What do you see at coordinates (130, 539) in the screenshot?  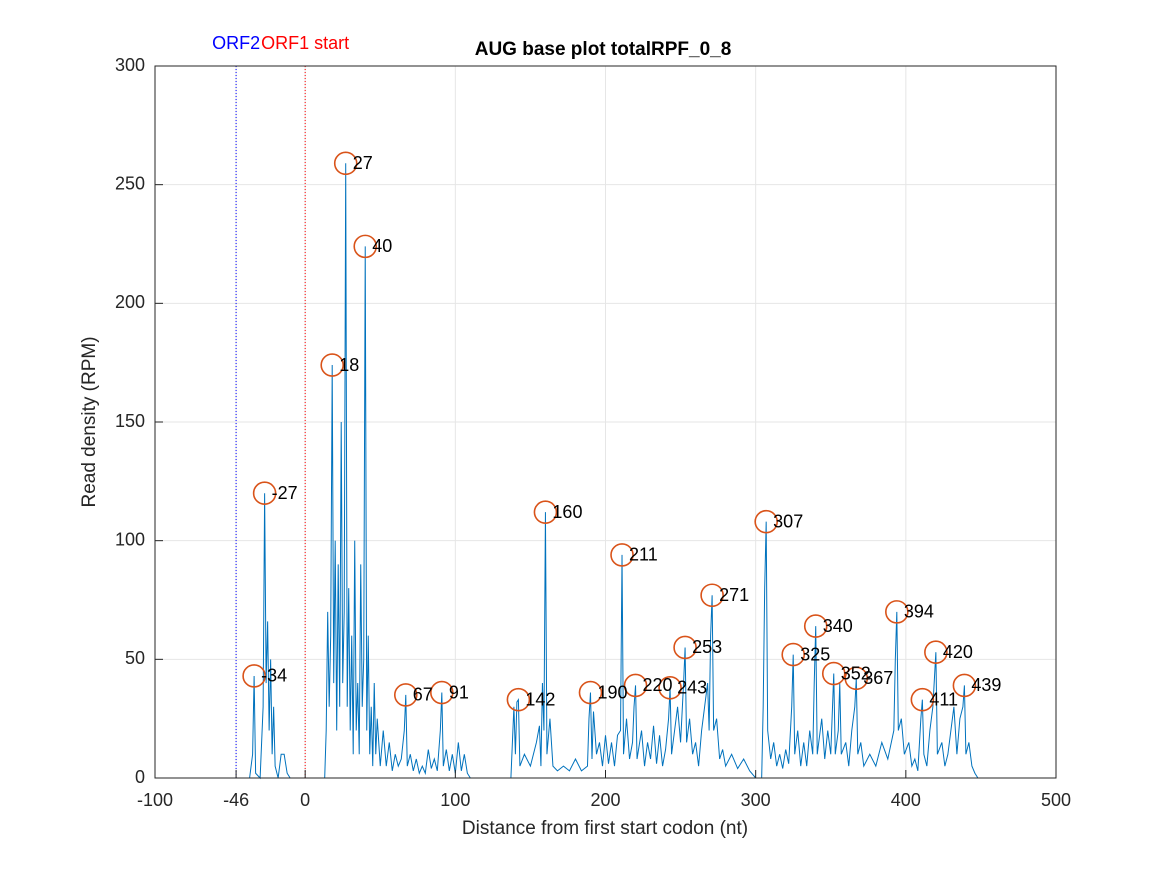 I see `y-tick-label: 100` at bounding box center [130, 539].